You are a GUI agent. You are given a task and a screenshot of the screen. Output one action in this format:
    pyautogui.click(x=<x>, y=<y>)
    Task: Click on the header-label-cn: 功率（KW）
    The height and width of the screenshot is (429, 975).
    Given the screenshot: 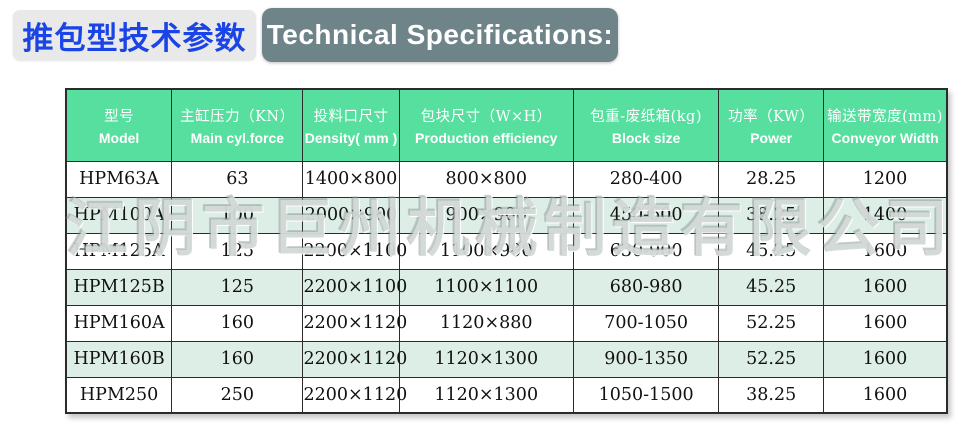 What is the action you would take?
    pyautogui.click(x=771, y=116)
    